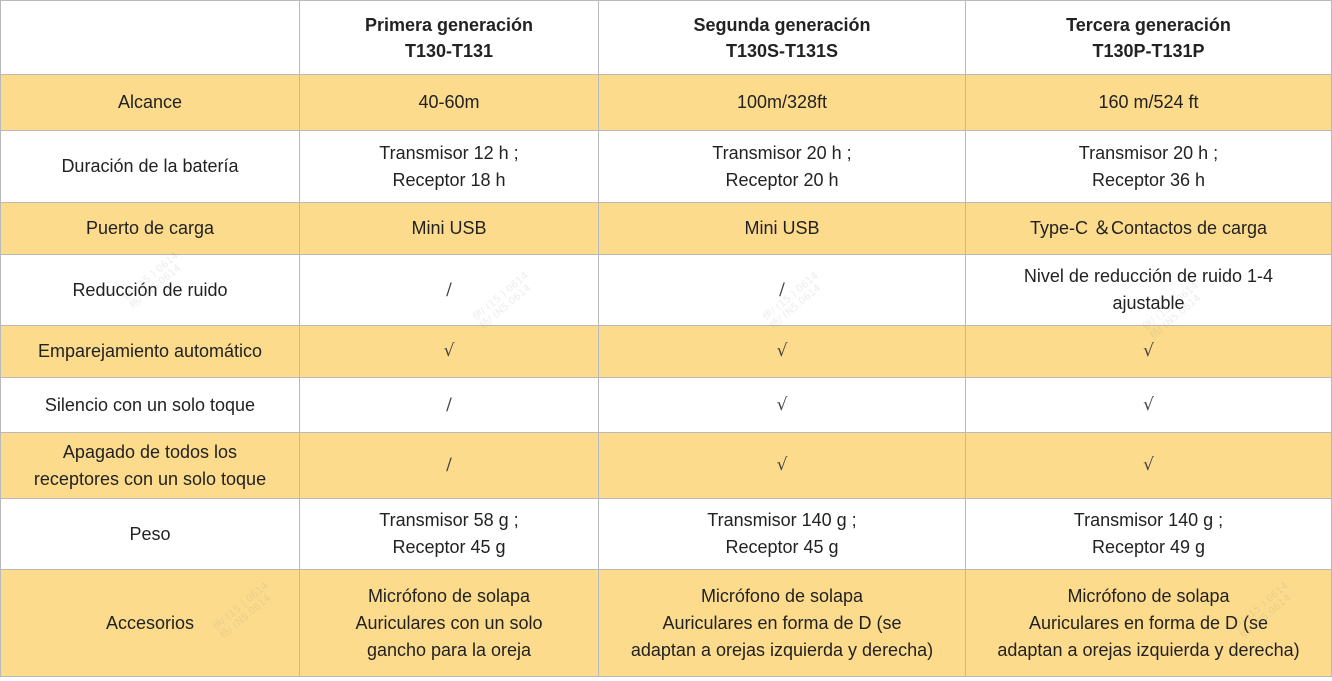  I want to click on feature-label-cell: Alcance, so click(150, 102).